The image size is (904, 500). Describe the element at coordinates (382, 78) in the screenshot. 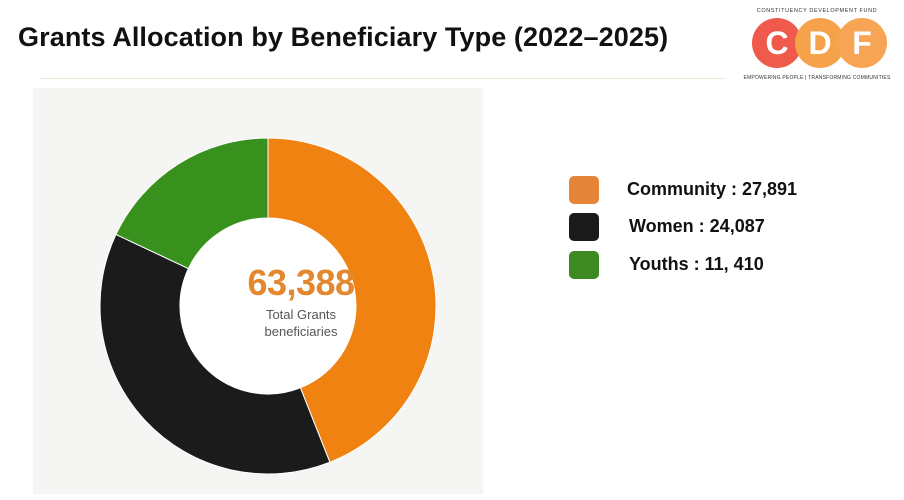

I see `title-divider` at that location.